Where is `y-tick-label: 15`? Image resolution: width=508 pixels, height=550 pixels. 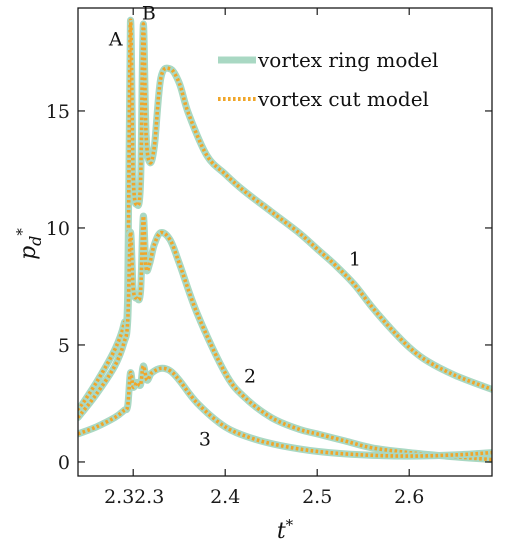
y-tick-label: 15 is located at coordinates (58, 112).